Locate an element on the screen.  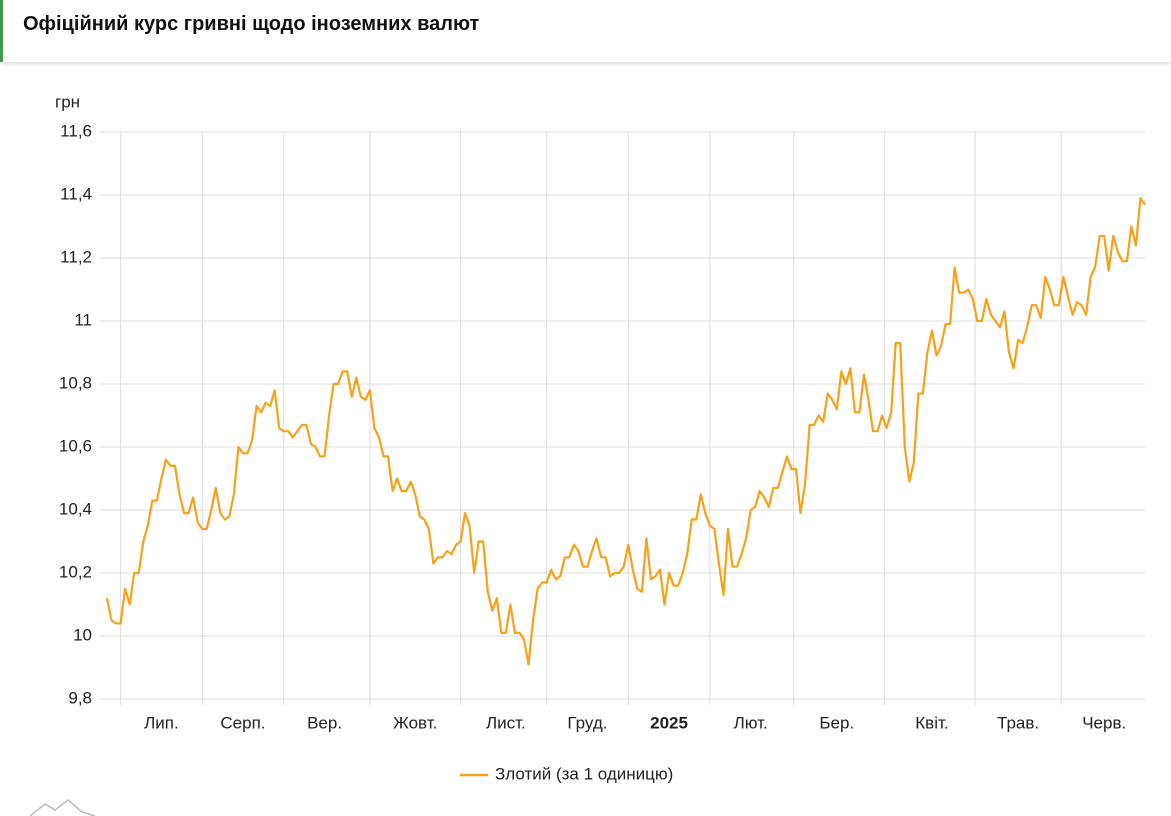
y-tick-label: 10 is located at coordinates (82, 634).